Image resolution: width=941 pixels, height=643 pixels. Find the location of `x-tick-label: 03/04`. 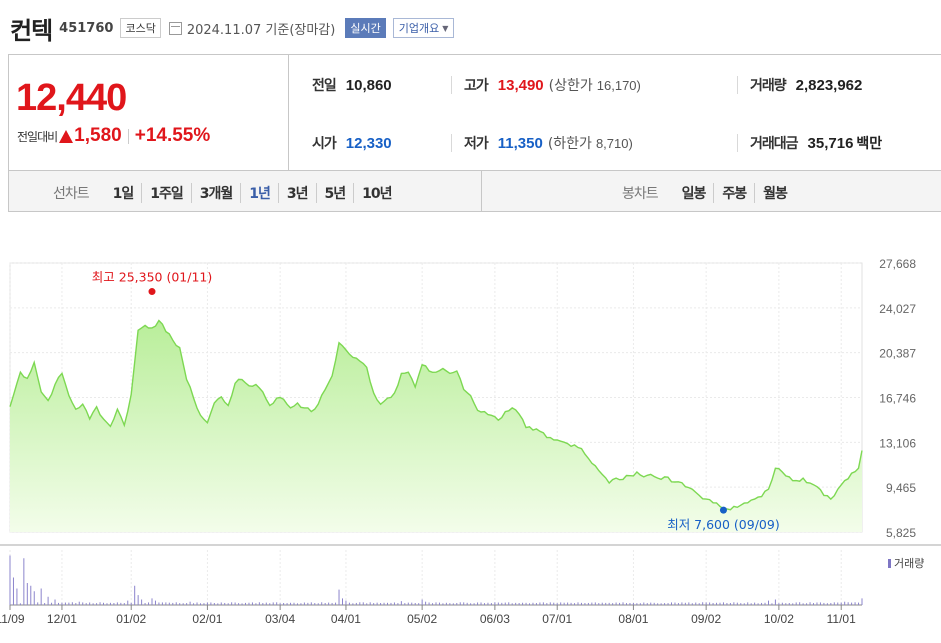

x-tick-label: 03/04 is located at coordinates (280, 619).